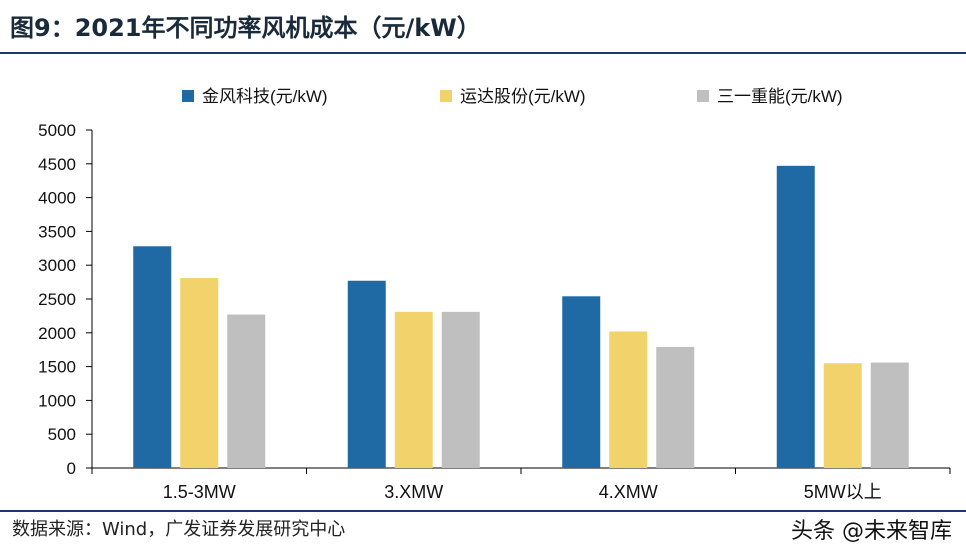 The height and width of the screenshot is (559, 966). I want to click on y-tick-label: 3500, so click(57, 231).